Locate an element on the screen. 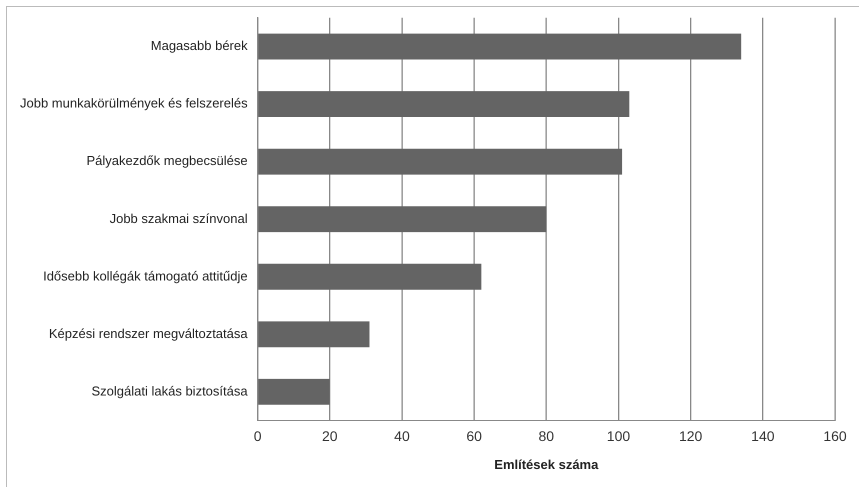  x-tick-label: 120 is located at coordinates (690, 436).